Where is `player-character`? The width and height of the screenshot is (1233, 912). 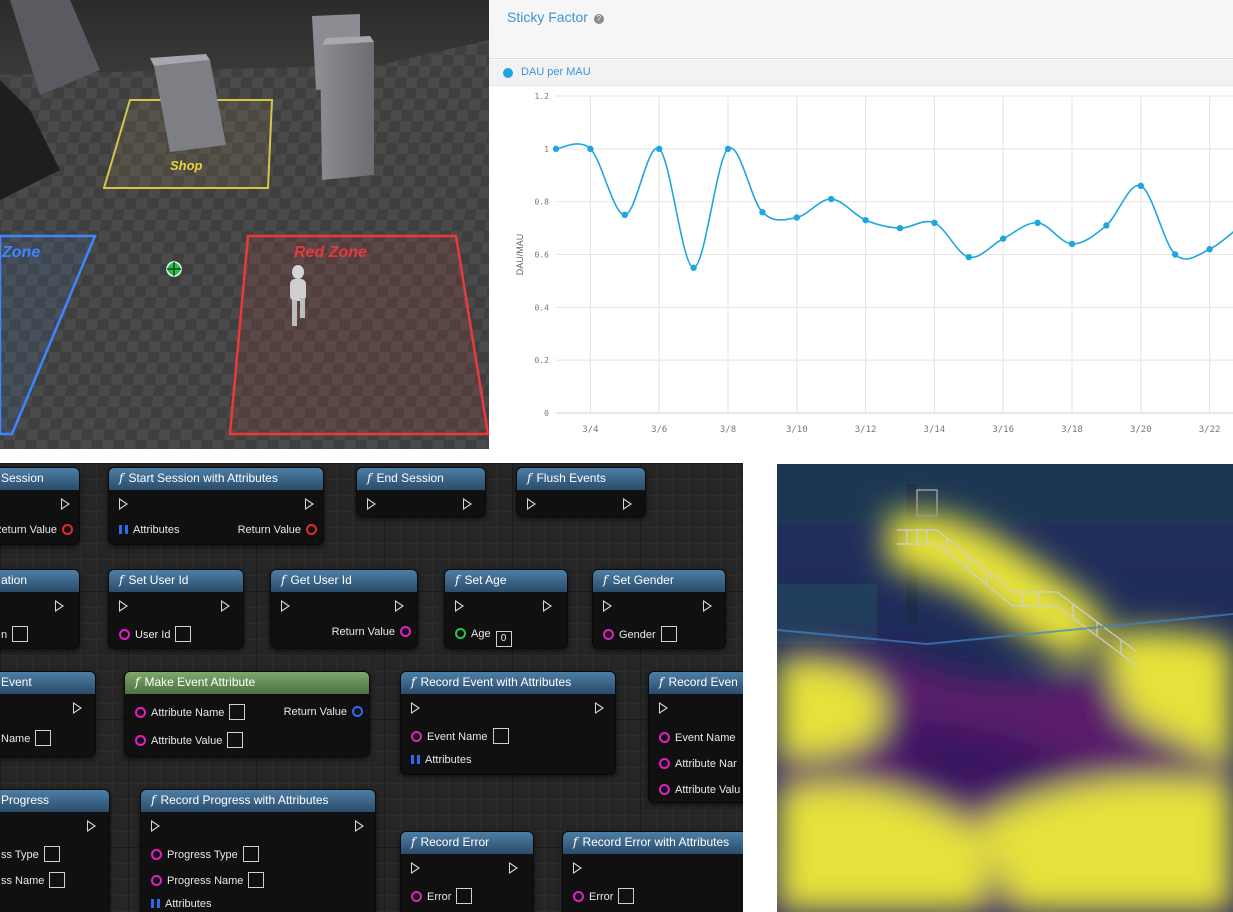
player-character is located at coordinates (298, 295).